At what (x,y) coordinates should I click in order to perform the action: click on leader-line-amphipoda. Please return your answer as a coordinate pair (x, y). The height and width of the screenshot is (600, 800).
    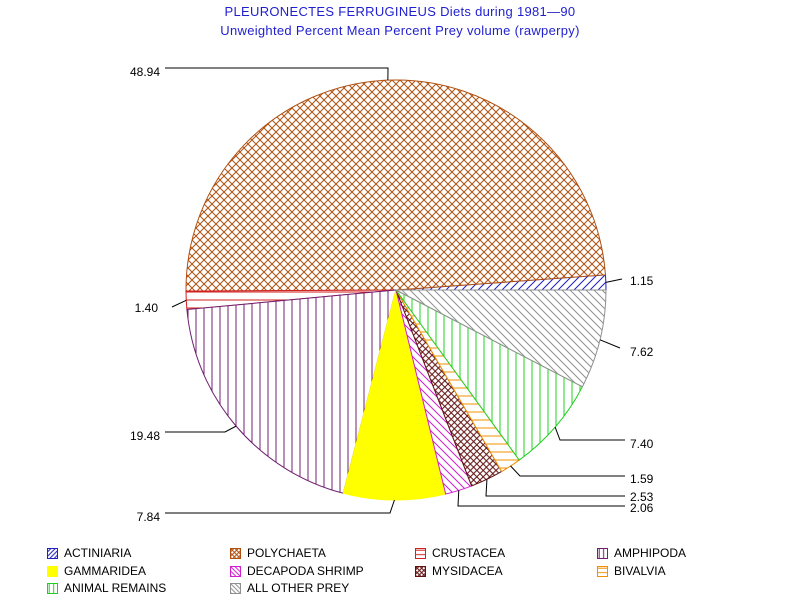
    Looking at the image, I should click on (201, 429).